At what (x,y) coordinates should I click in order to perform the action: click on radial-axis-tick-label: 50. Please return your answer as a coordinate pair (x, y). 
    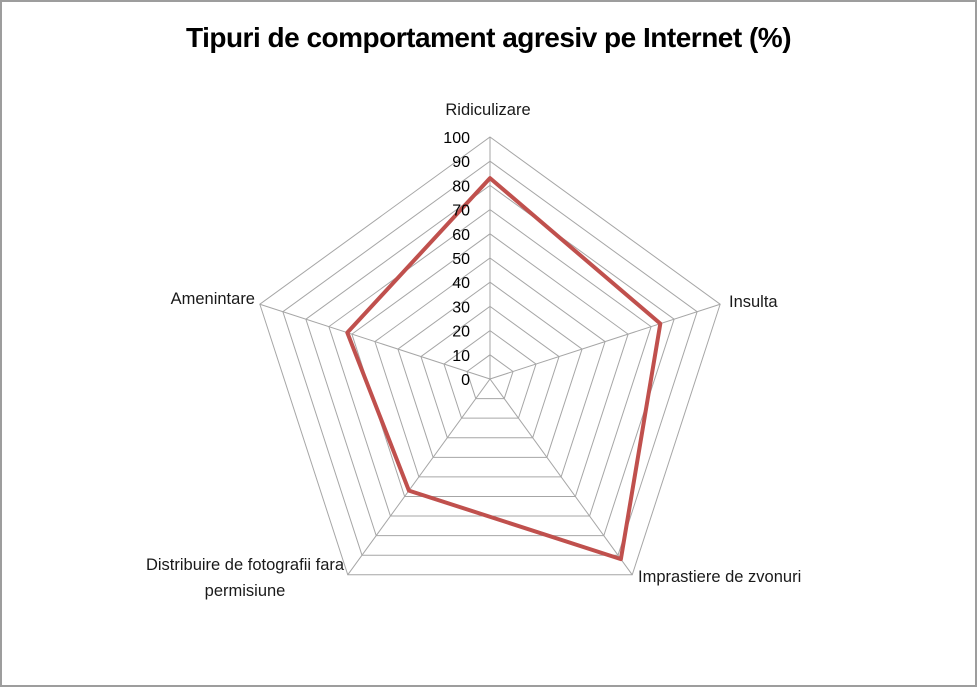
    Looking at the image, I should click on (461, 259).